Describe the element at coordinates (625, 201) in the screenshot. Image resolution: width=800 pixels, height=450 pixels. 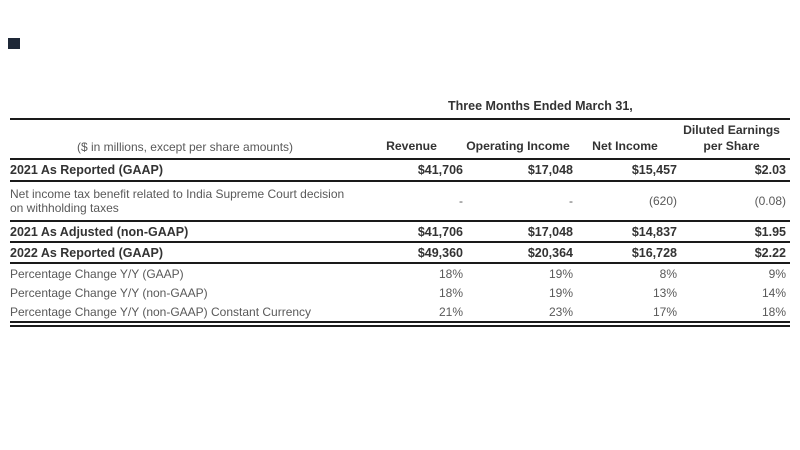
I see `cell-net-income: (620)` at that location.